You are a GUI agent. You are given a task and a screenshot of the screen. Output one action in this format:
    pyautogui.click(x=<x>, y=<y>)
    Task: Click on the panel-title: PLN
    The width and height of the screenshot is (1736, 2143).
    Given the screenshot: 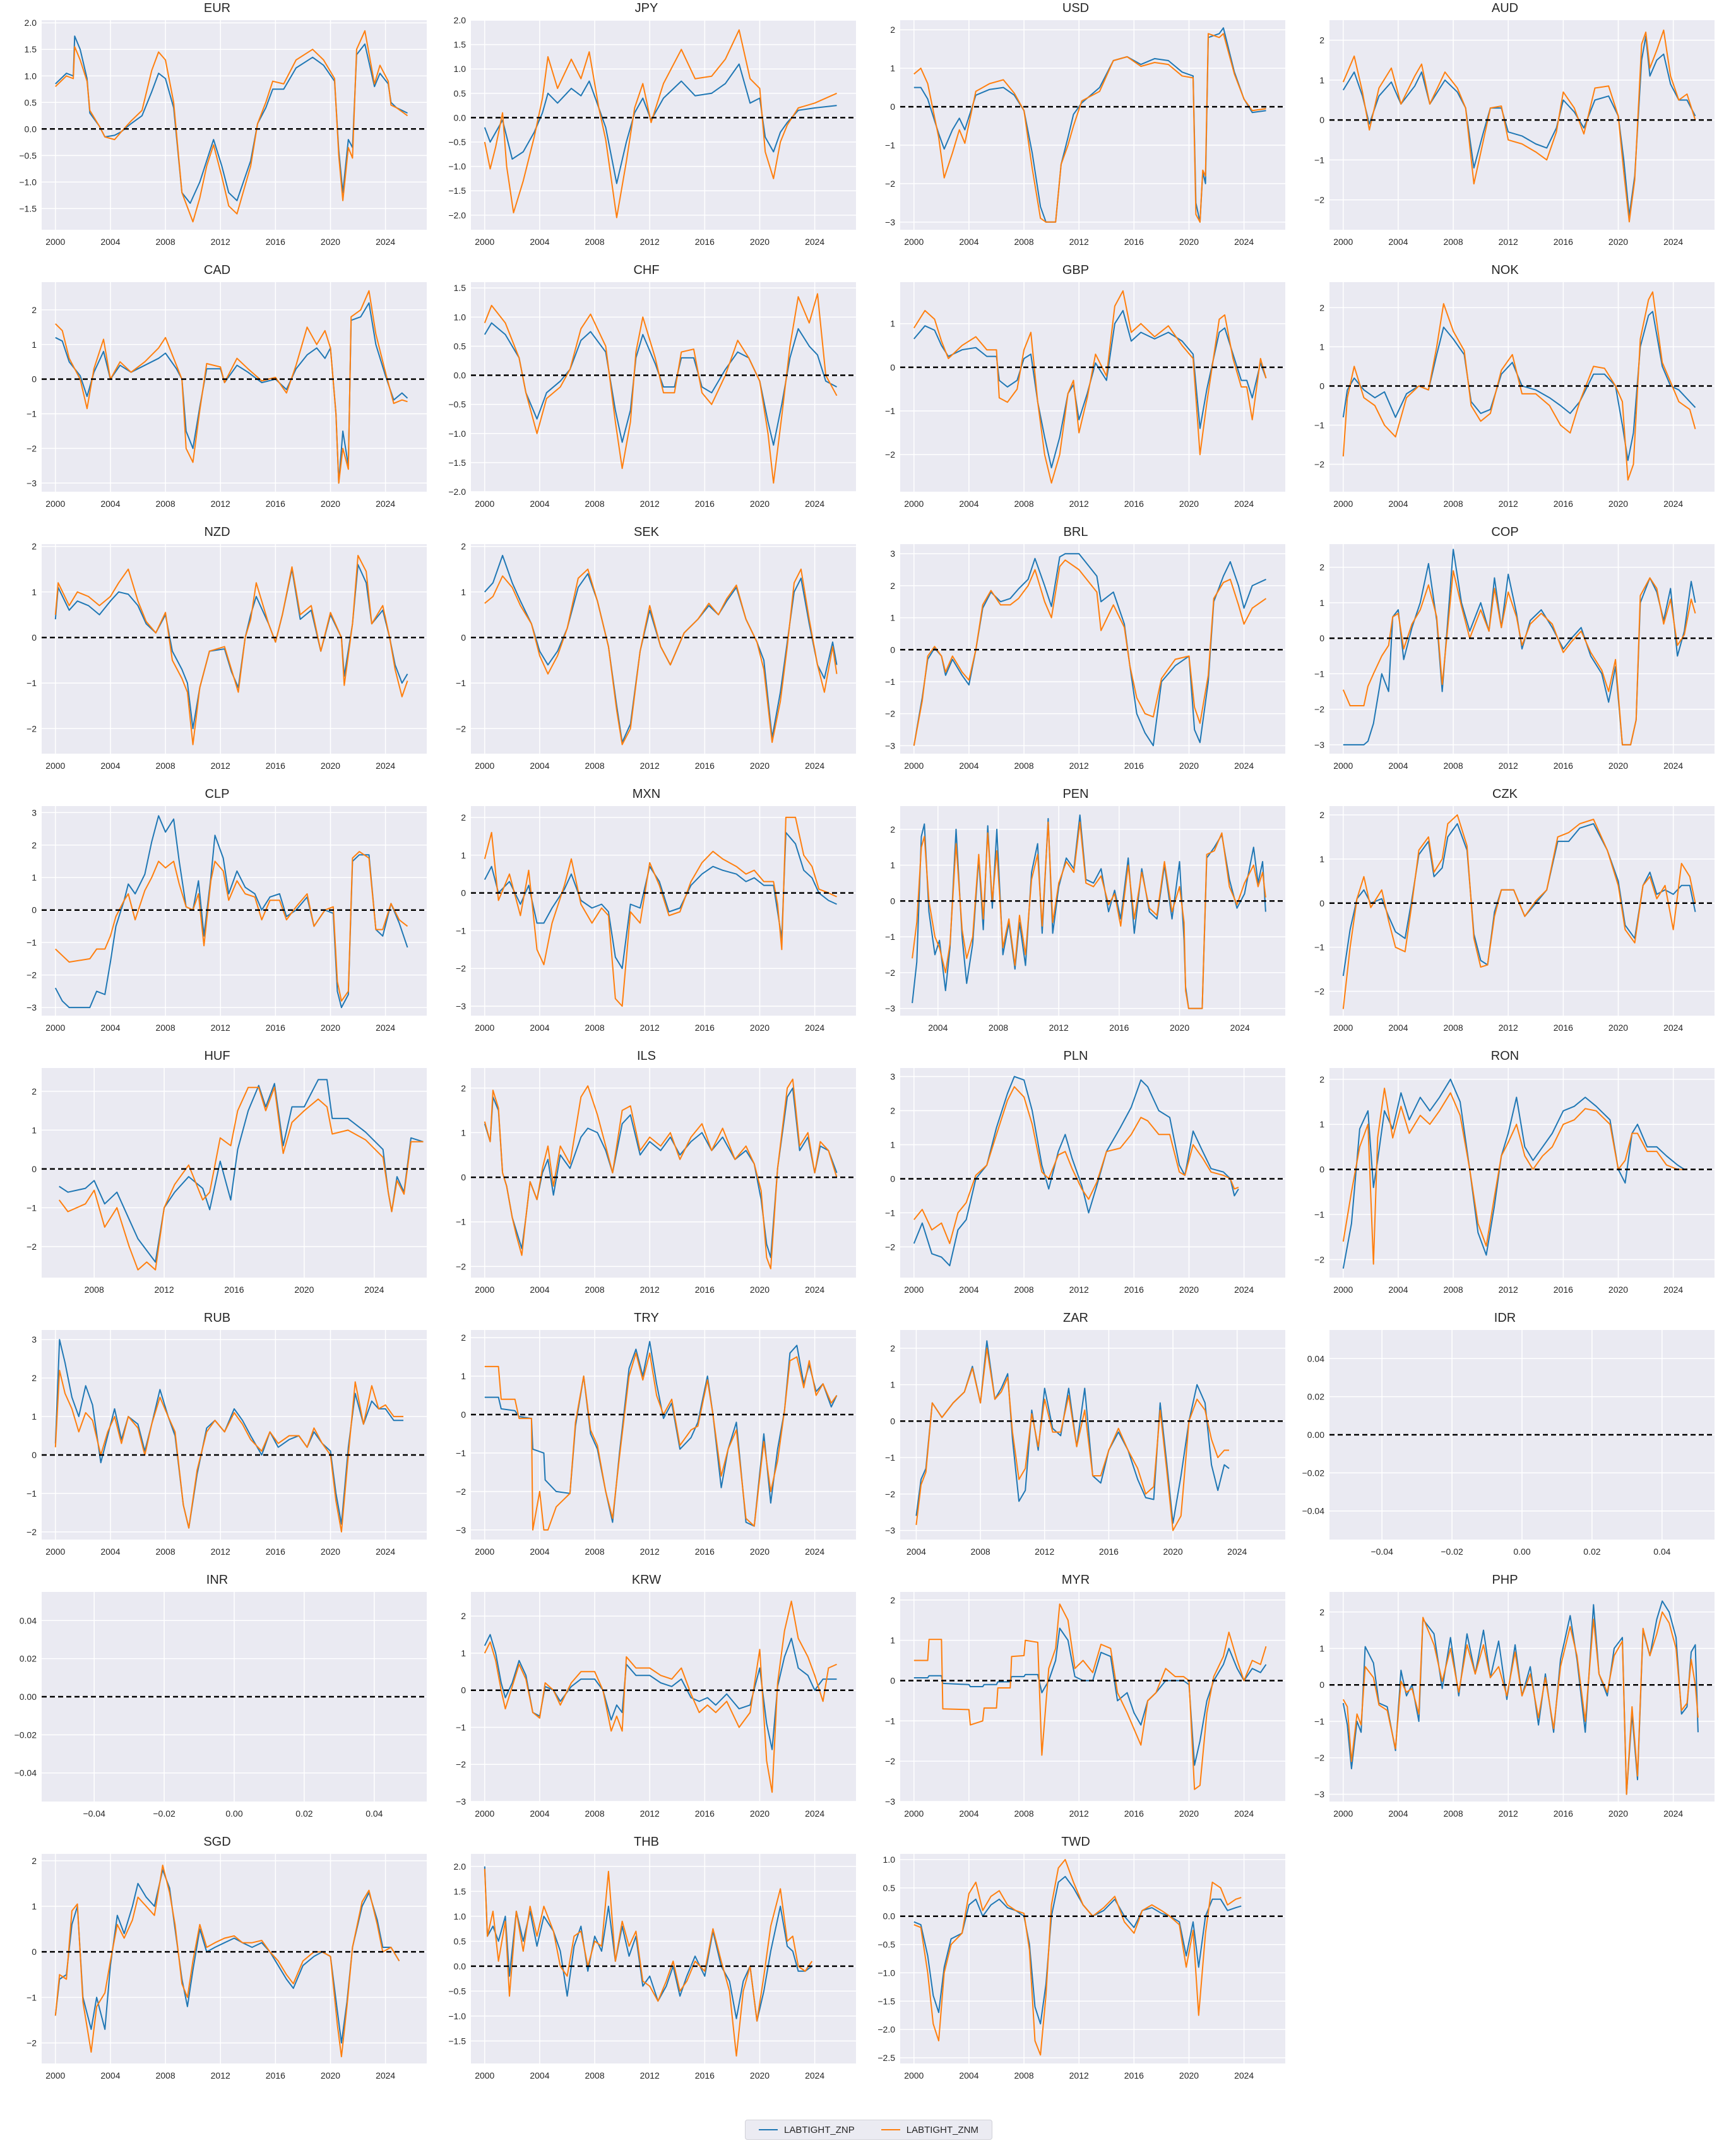 What is the action you would take?
    pyautogui.click(x=1076, y=1056)
    